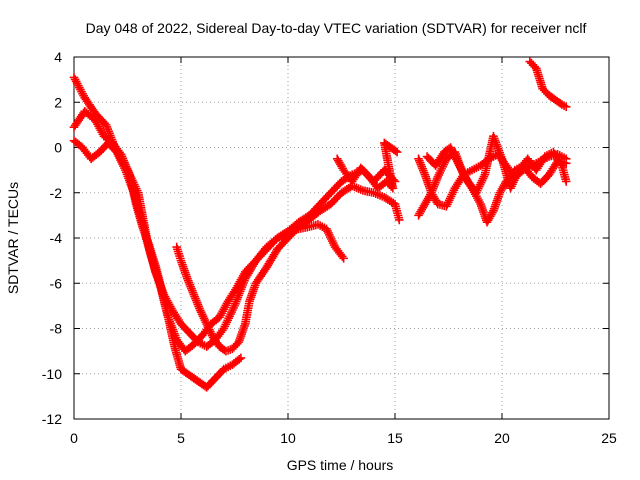 This screenshot has height=480, width=640. Describe the element at coordinates (52, 374) in the screenshot. I see `y-tick-label: -10` at that location.